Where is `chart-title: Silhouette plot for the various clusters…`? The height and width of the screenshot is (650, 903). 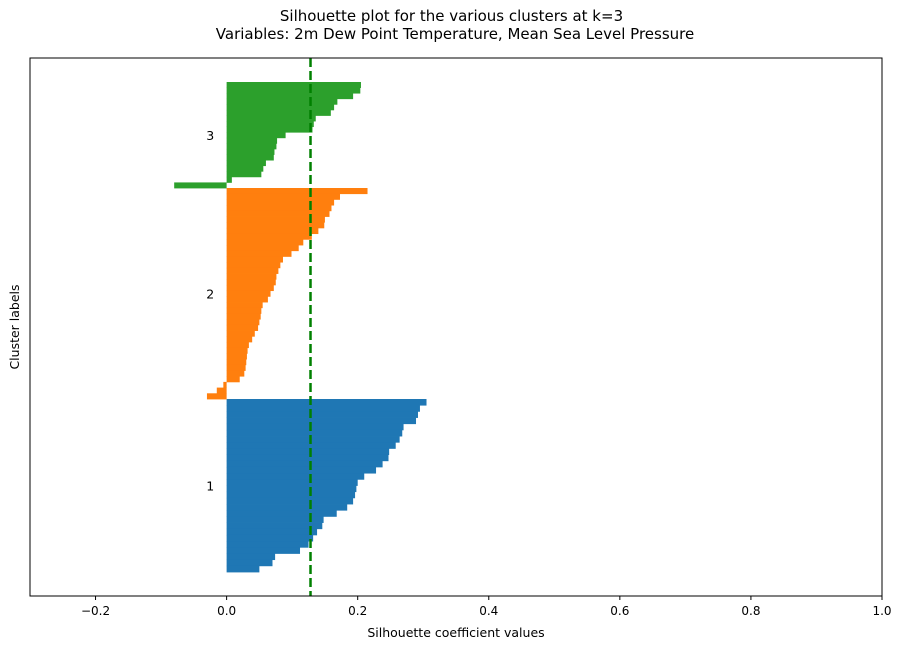 chart-title: Silhouette plot for the various clusters… is located at coordinates (451, 16).